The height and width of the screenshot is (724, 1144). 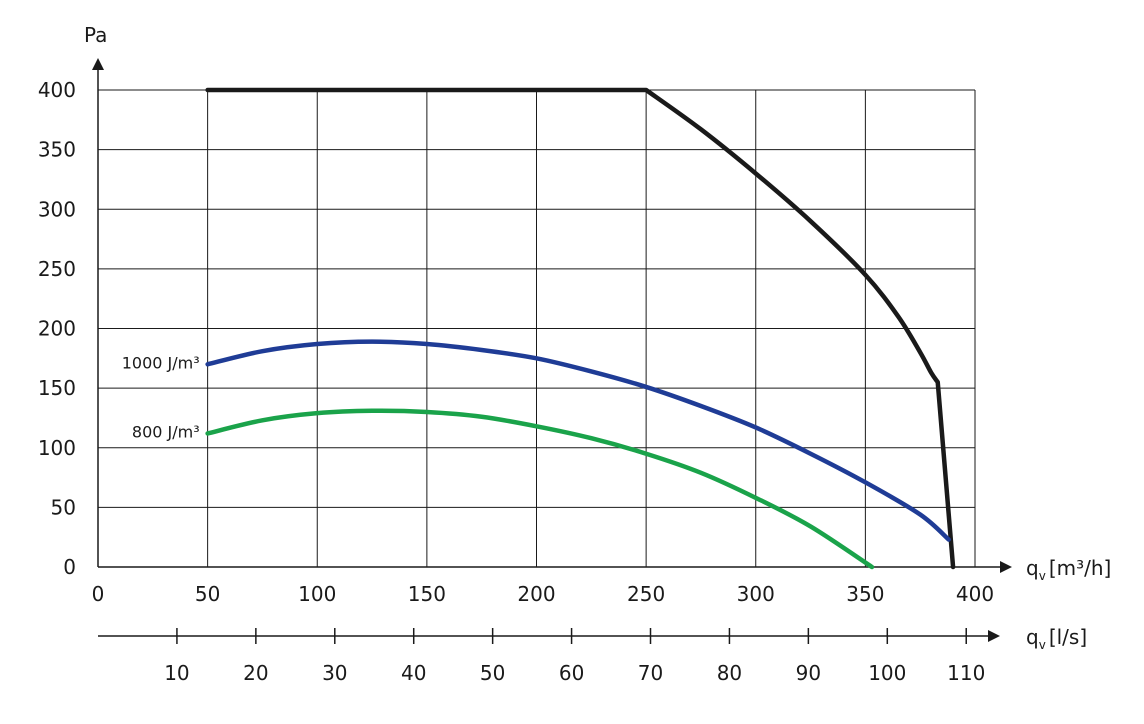 I want to click on x-tick-label: 50, so click(x=207, y=594).